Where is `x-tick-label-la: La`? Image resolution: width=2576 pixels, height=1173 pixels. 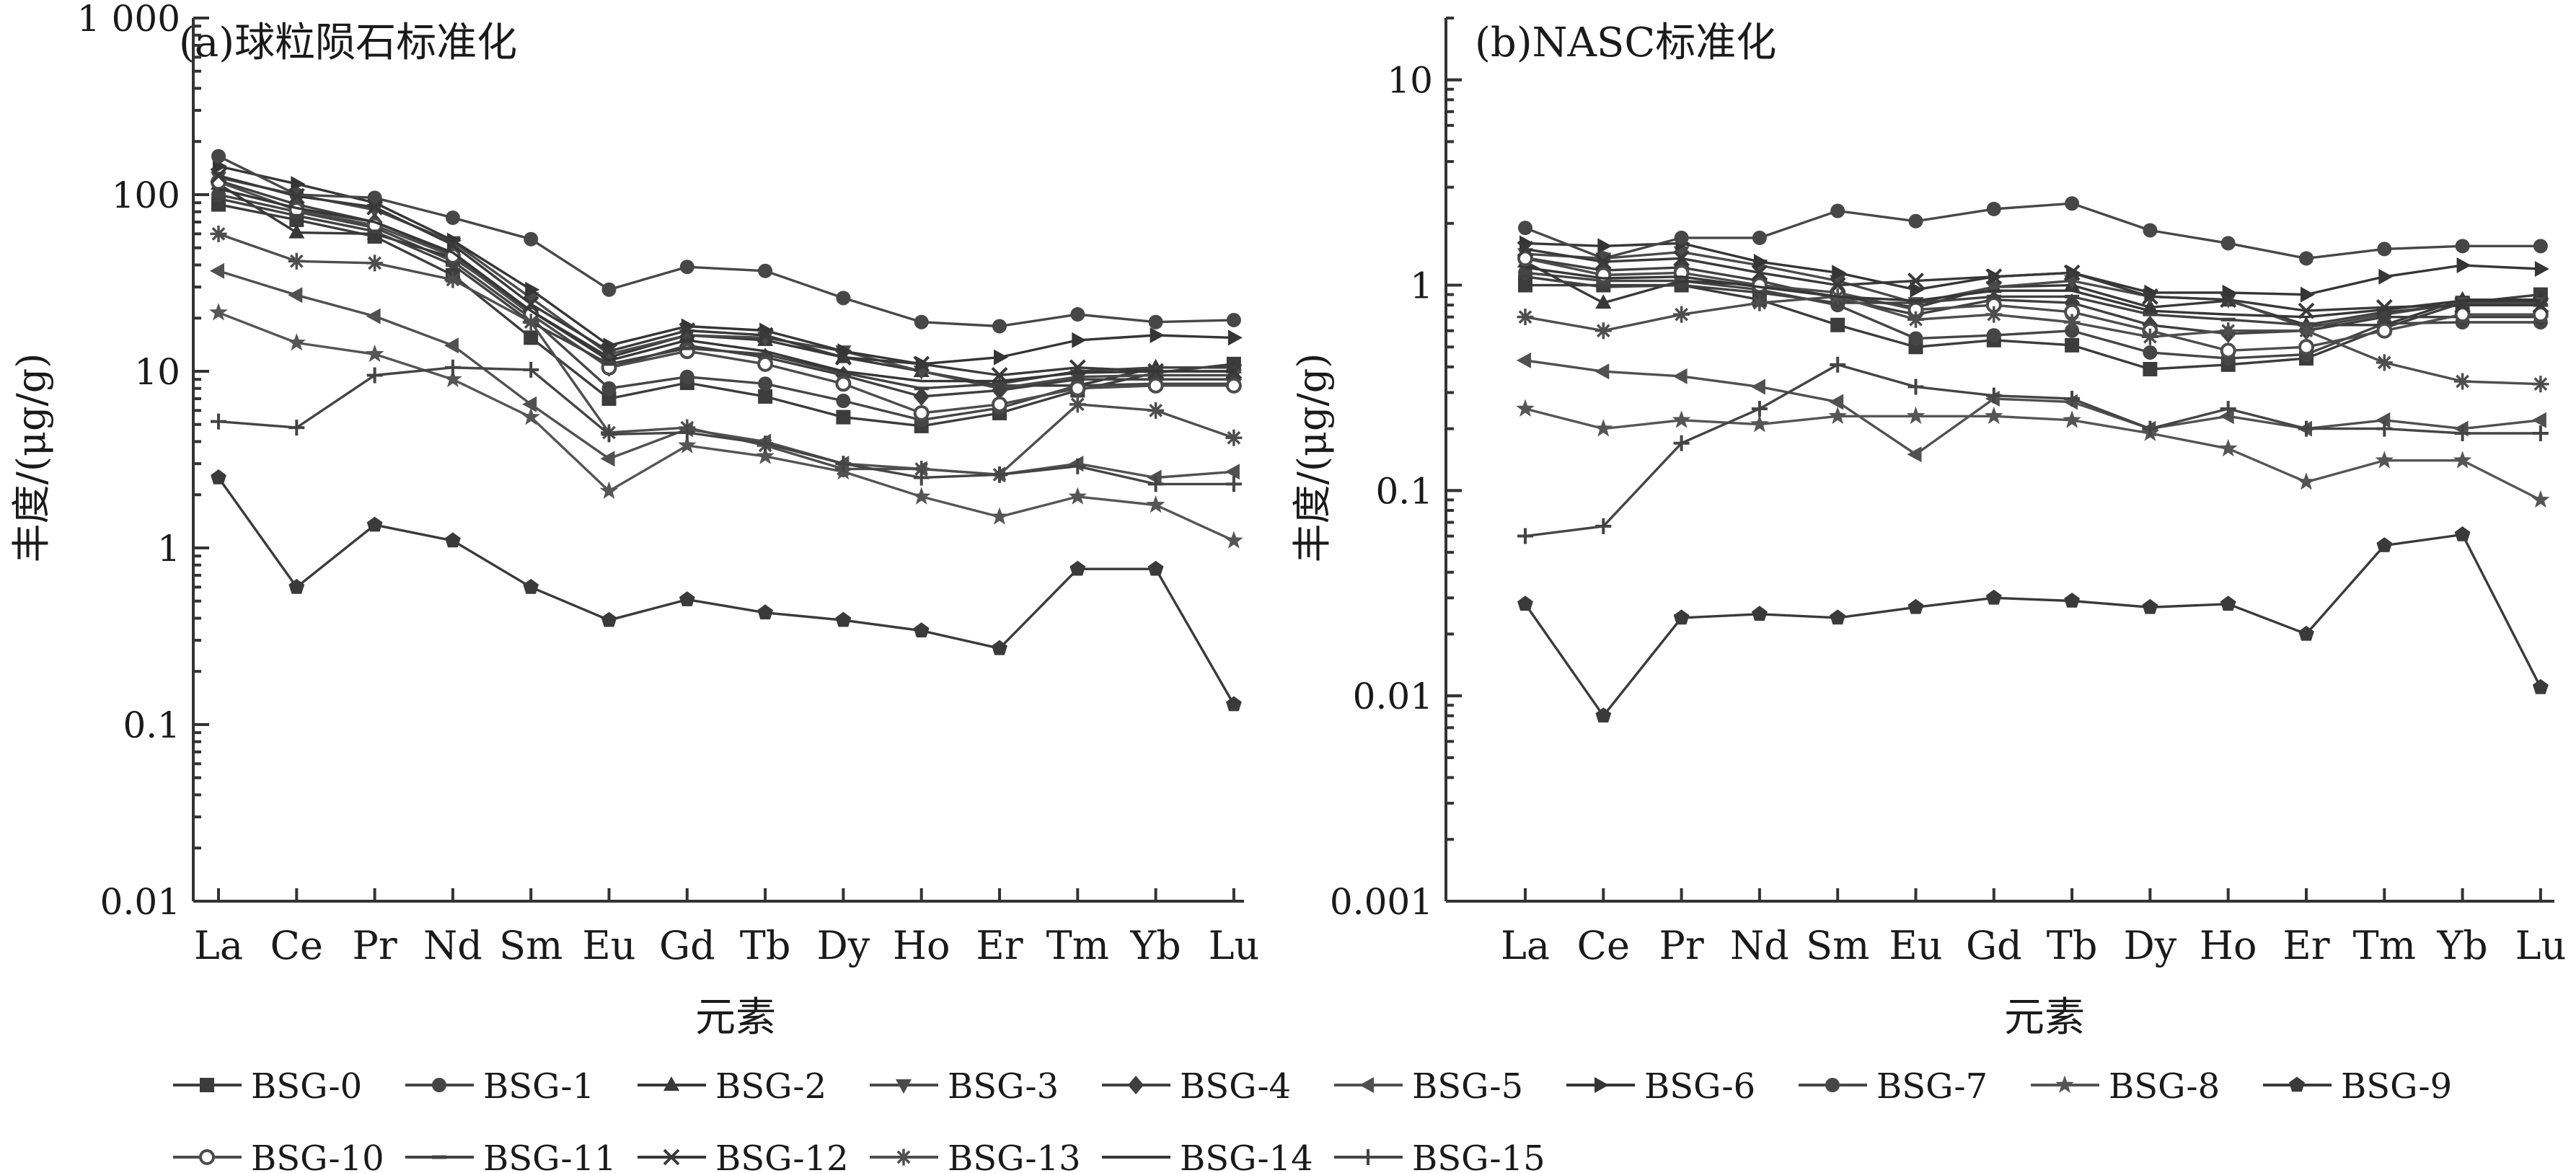
x-tick-label-la: La is located at coordinates (1525, 946).